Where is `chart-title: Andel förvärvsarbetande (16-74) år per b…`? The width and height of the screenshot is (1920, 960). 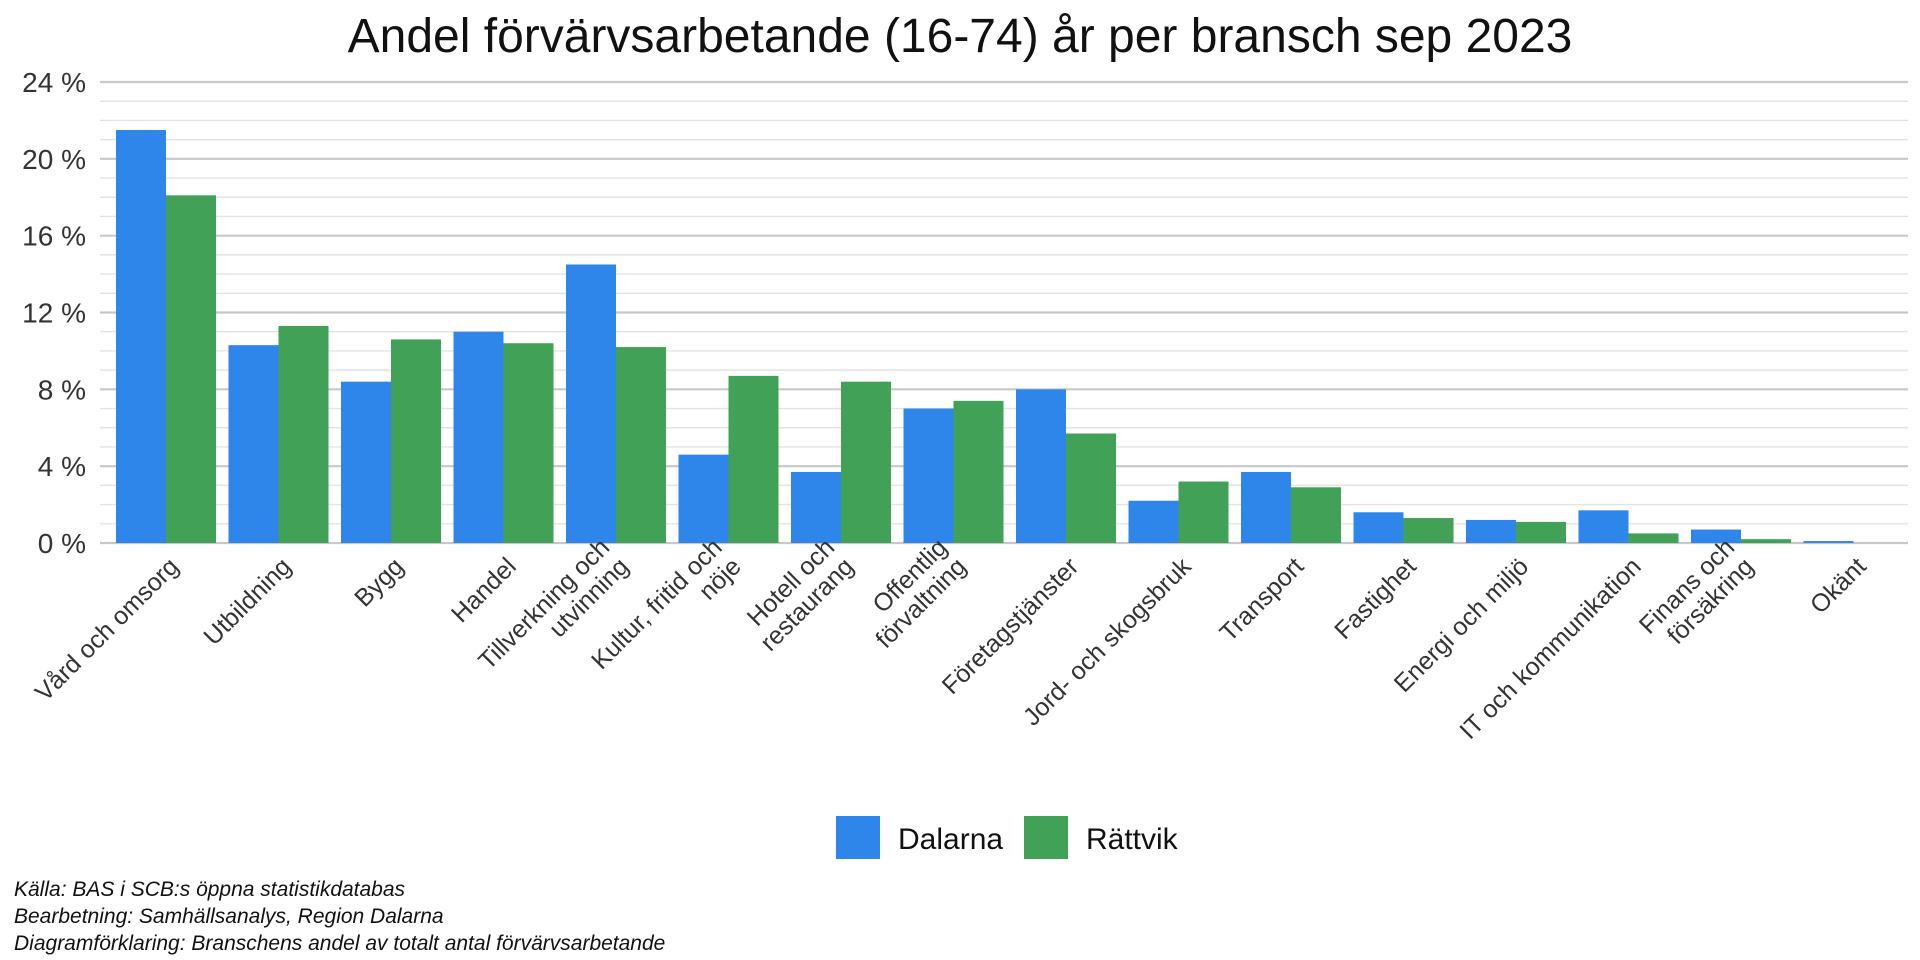 chart-title: Andel förvärvsarbetande (16-74) år per b… is located at coordinates (960, 36).